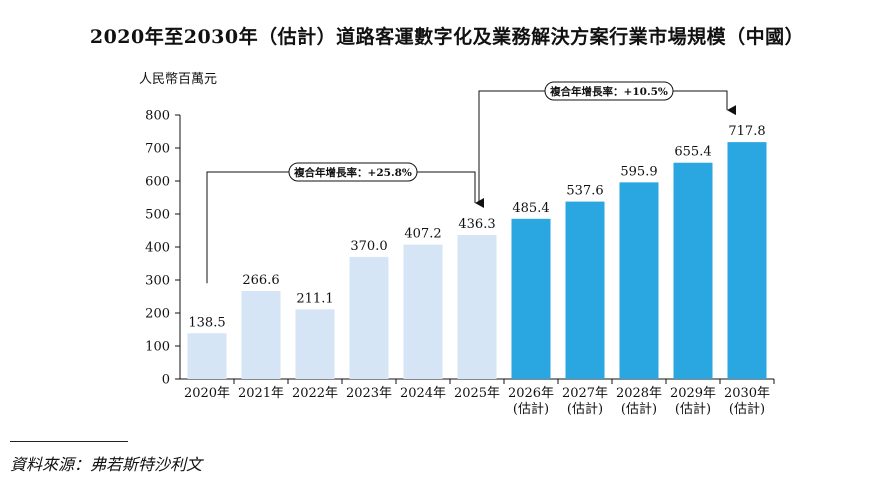 The height and width of the screenshot is (480, 894). I want to click on x-tick-label: 2025年, so click(477, 393).